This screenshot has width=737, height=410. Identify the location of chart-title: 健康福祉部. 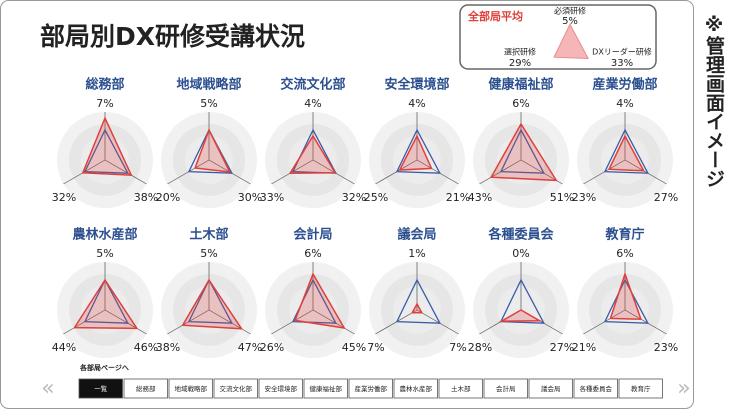
(520, 85).